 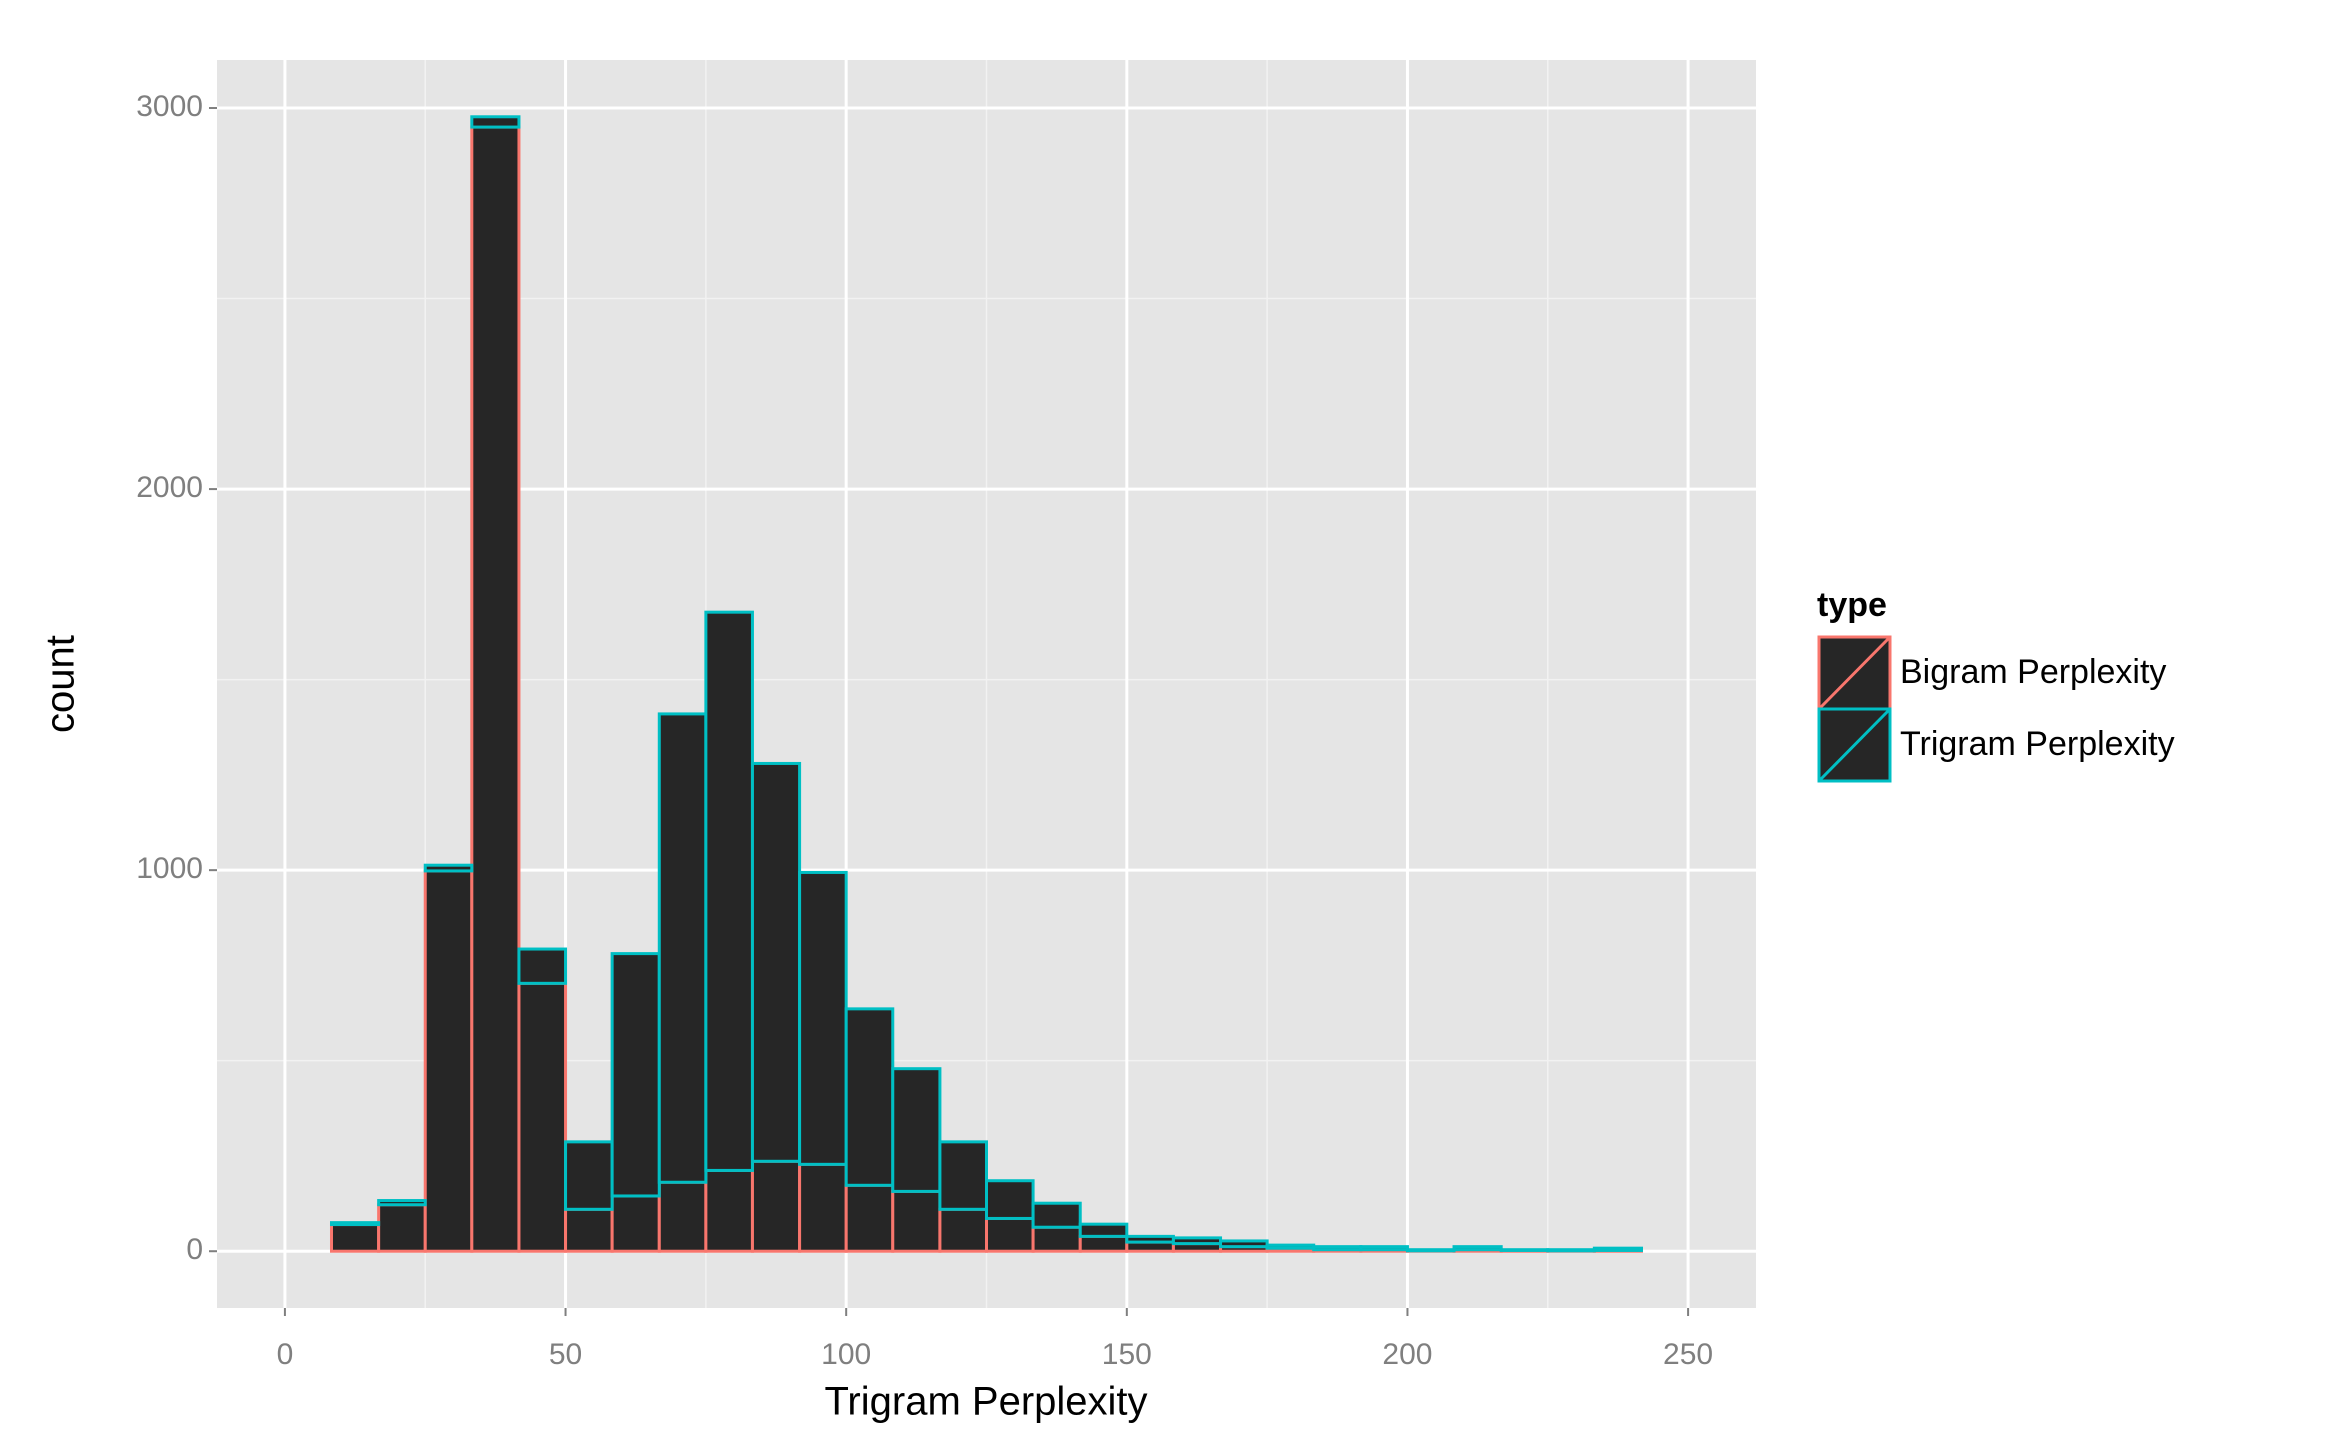 What do you see at coordinates (2033, 672) in the screenshot?
I see `legend-label: Bigram Perplexity` at bounding box center [2033, 672].